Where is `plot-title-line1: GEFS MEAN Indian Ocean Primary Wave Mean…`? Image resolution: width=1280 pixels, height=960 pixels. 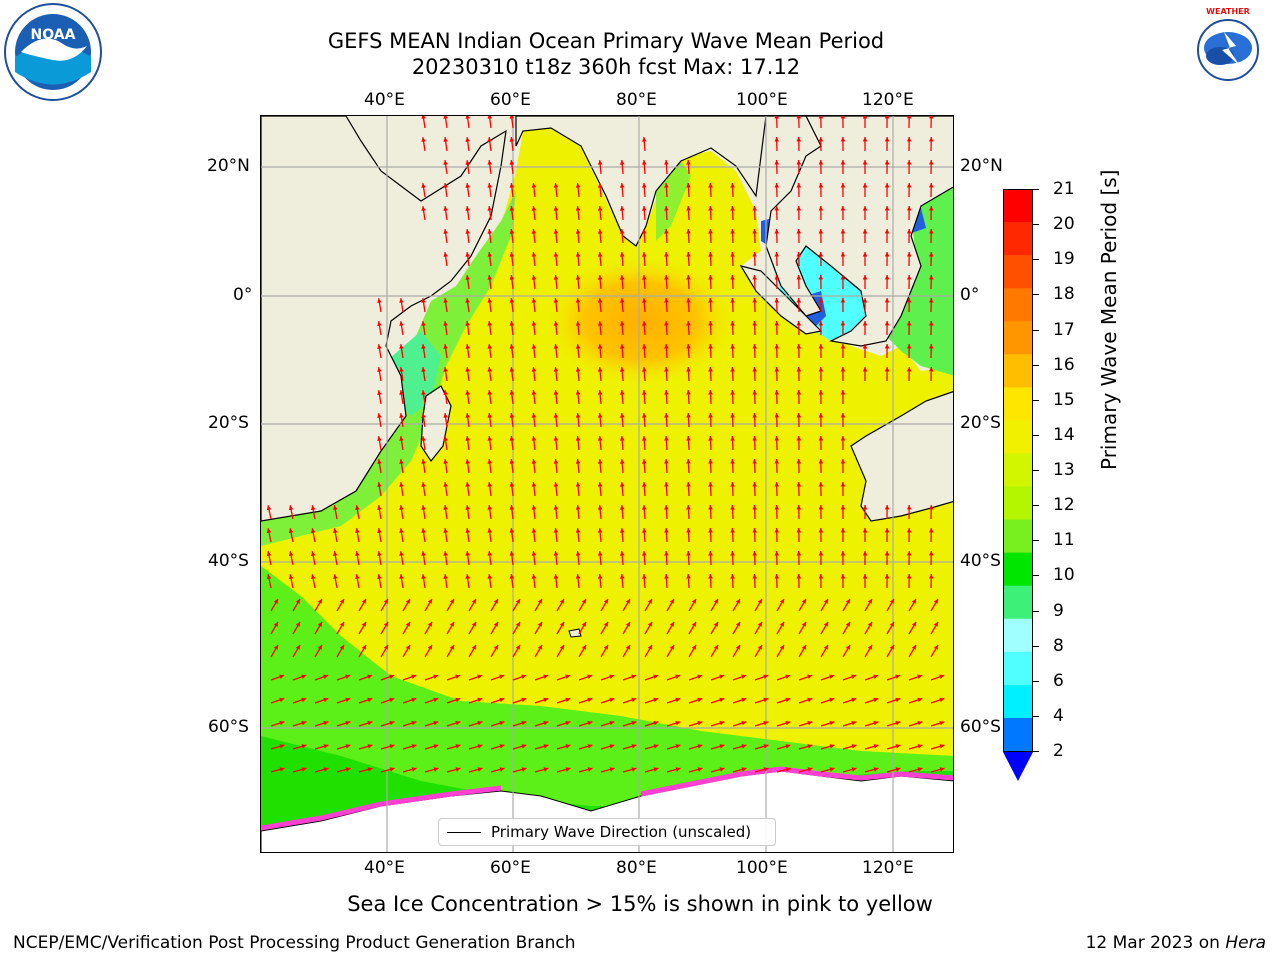
plot-title-line1: GEFS MEAN Indian Ocean Primary Wave Mean… is located at coordinates (606, 41).